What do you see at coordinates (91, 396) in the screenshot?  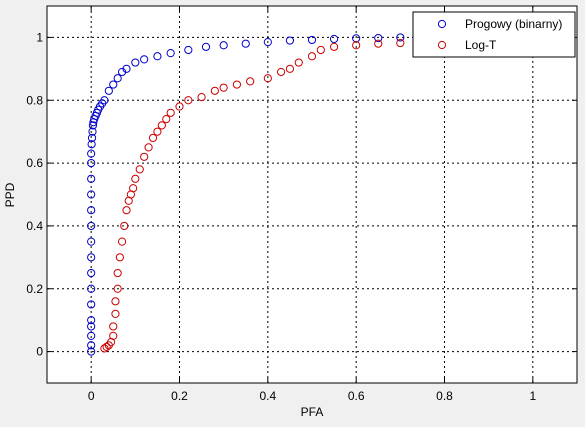 I see `x-tick-label: 0` at bounding box center [91, 396].